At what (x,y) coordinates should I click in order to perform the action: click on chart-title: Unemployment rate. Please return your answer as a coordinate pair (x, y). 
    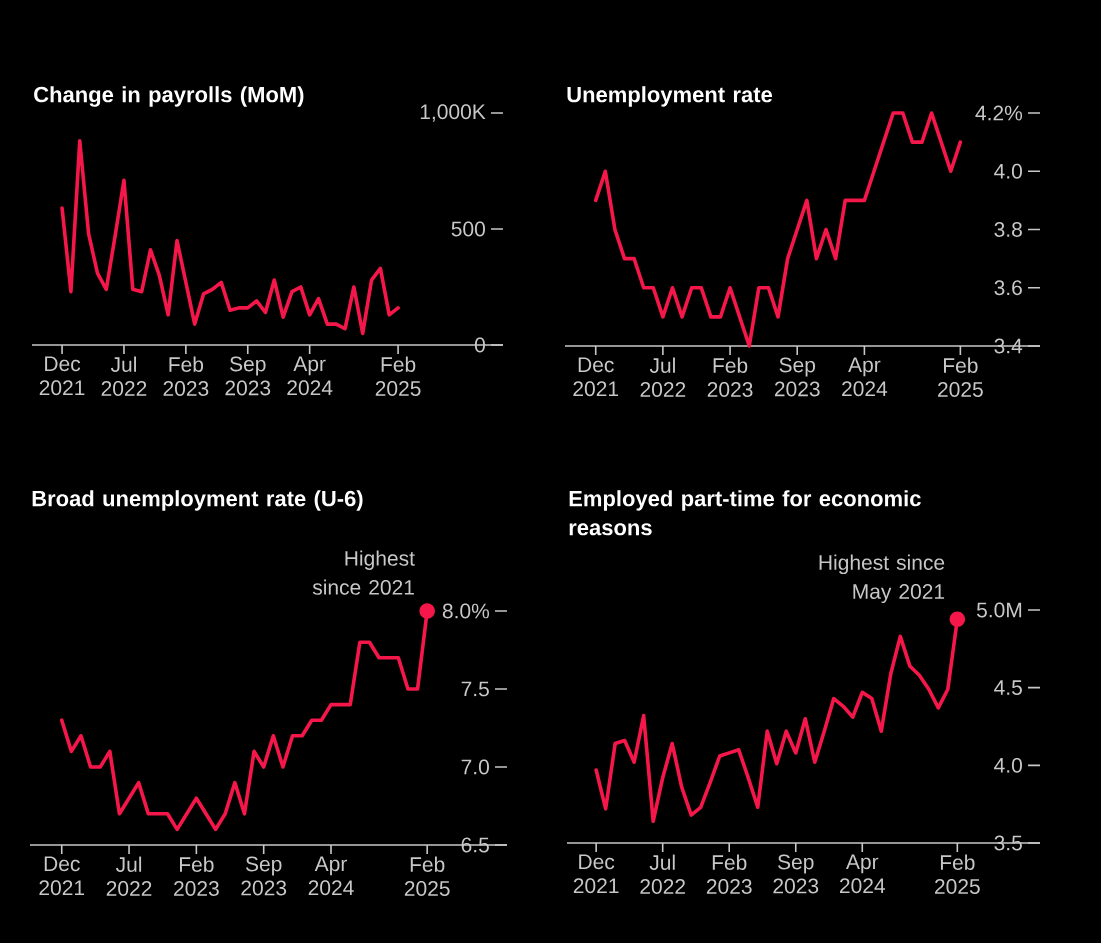
    Looking at the image, I should click on (670, 96).